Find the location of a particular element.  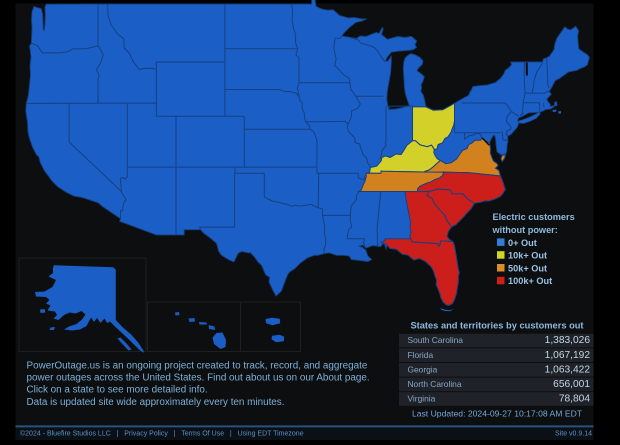

svg-text: Electric customers is located at coordinates (534, 217).